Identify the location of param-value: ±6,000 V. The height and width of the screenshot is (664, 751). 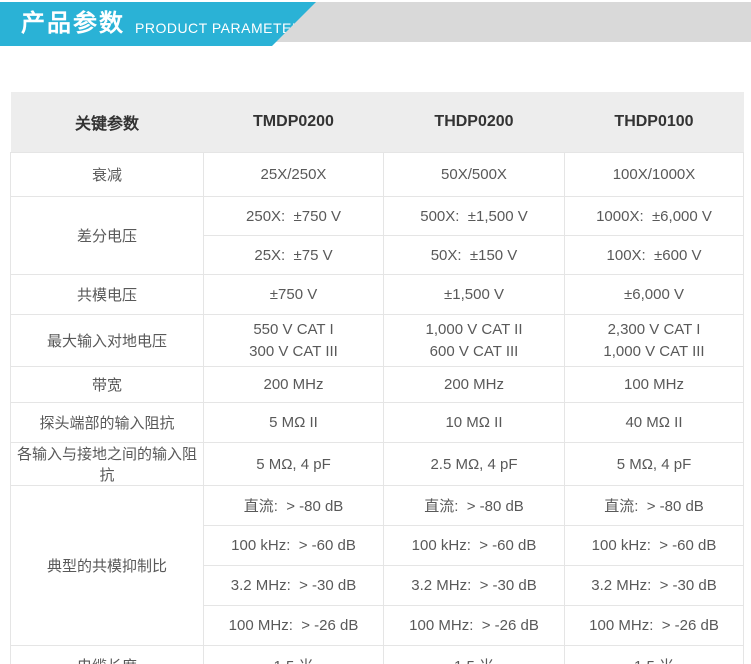
(654, 294).